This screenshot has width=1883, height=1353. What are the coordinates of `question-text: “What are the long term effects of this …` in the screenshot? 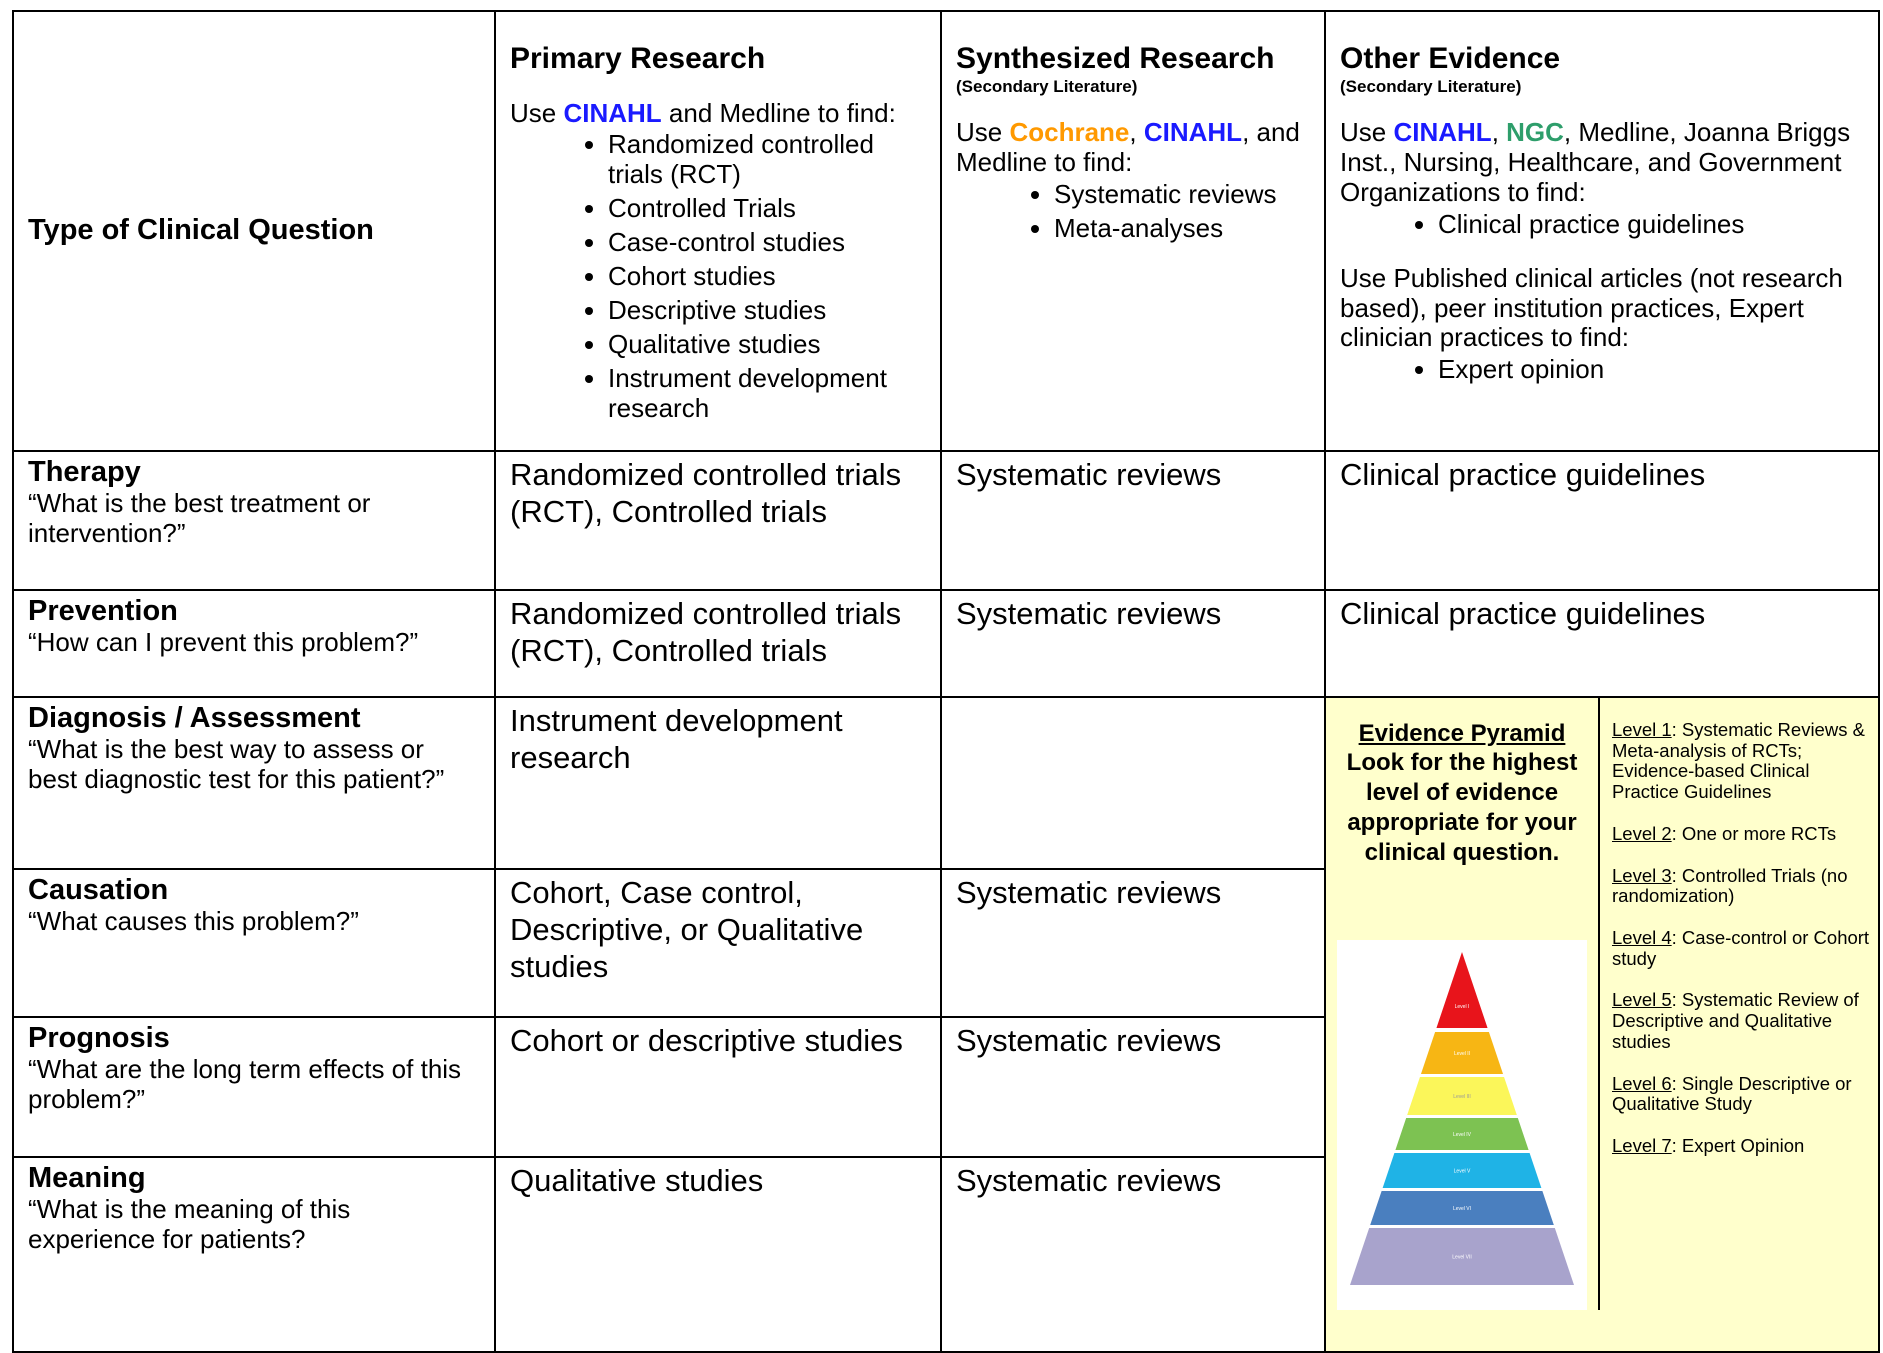 It's located at (245, 1084).